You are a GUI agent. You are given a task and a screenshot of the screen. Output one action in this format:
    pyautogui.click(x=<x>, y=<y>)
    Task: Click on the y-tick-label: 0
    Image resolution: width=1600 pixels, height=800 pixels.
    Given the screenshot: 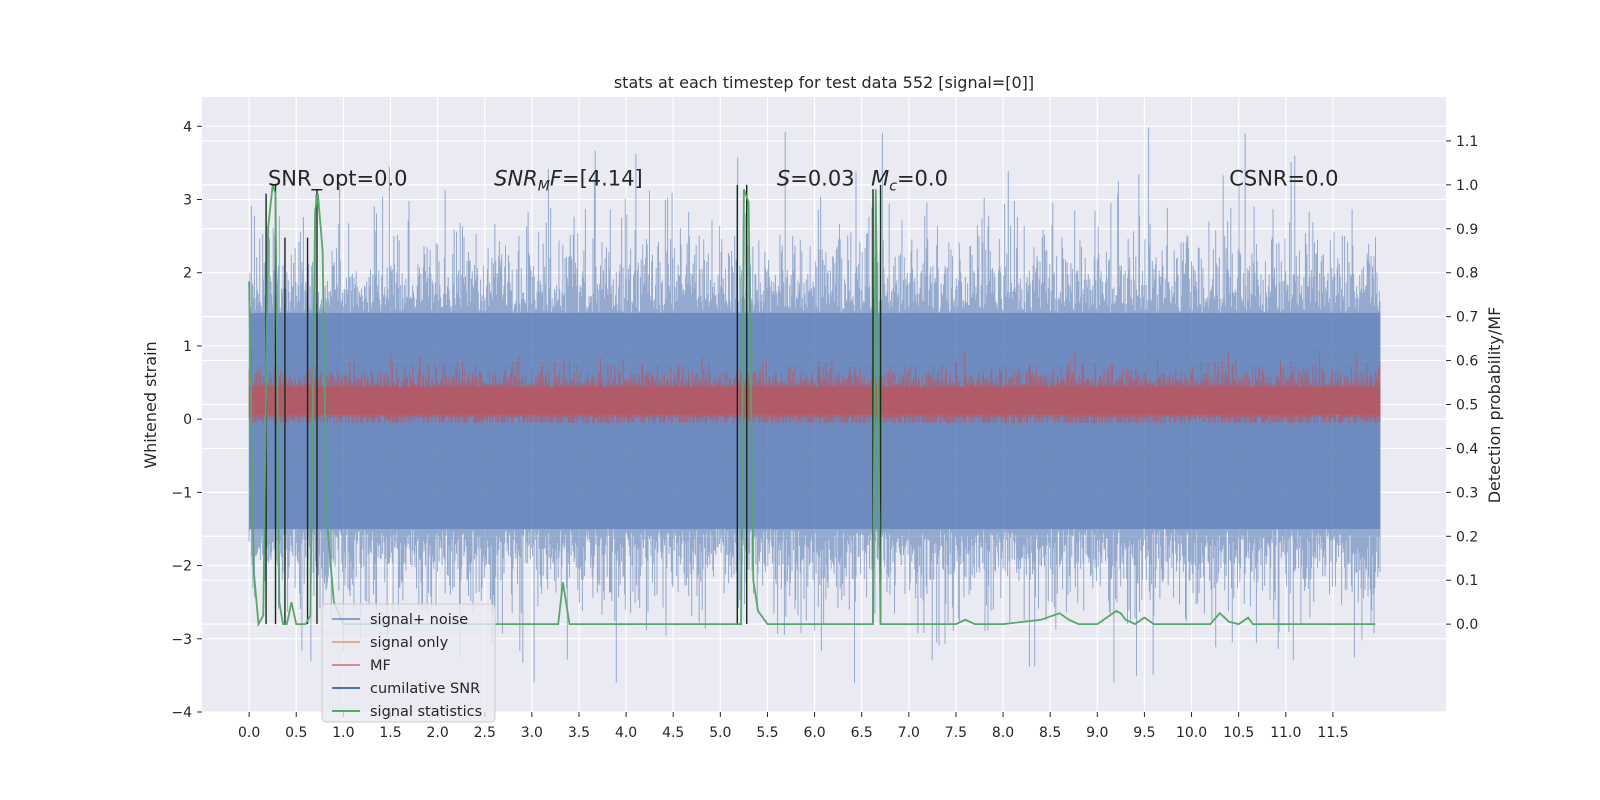 What is the action you would take?
    pyautogui.click(x=187, y=420)
    